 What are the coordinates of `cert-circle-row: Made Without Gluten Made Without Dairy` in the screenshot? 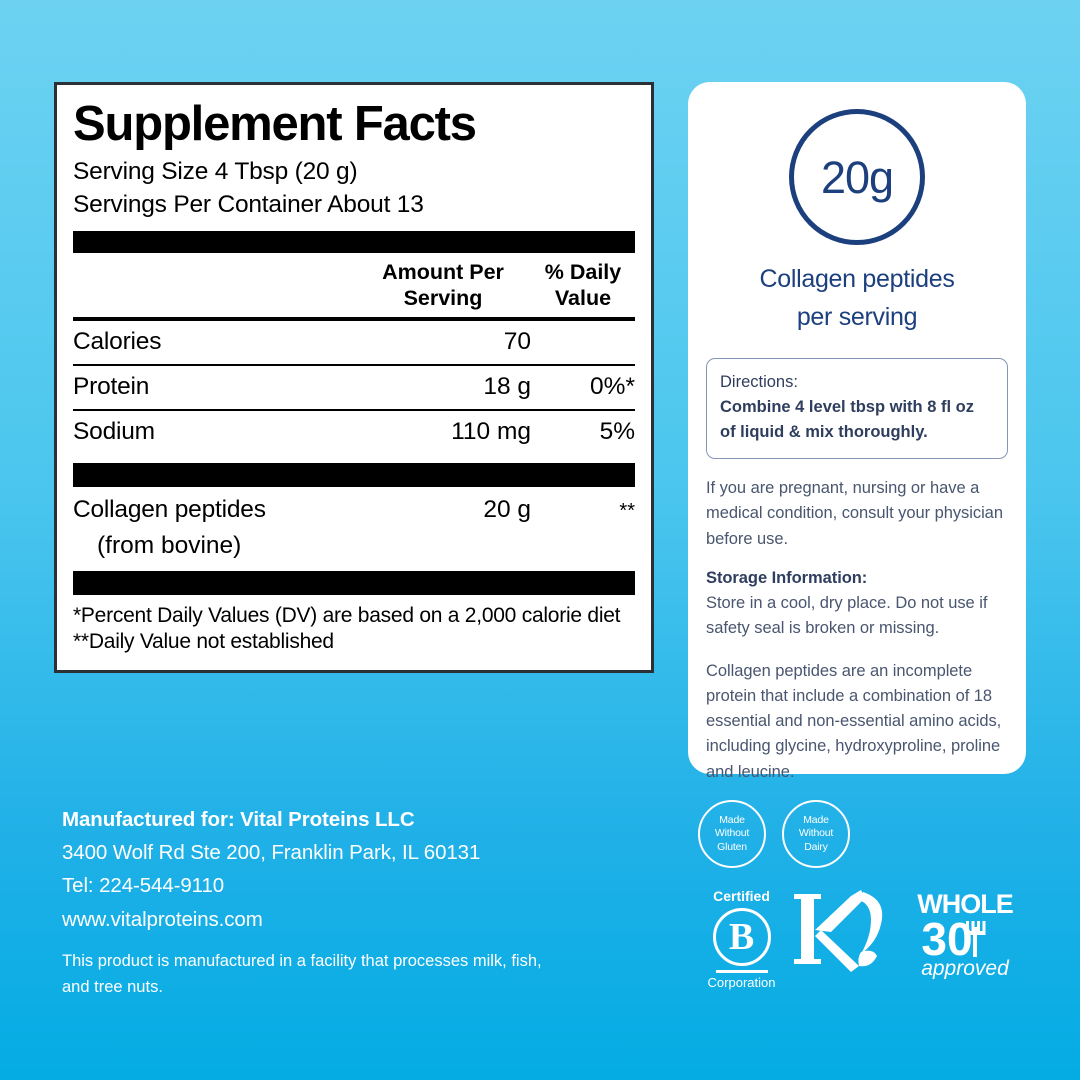 It's located at (860, 834).